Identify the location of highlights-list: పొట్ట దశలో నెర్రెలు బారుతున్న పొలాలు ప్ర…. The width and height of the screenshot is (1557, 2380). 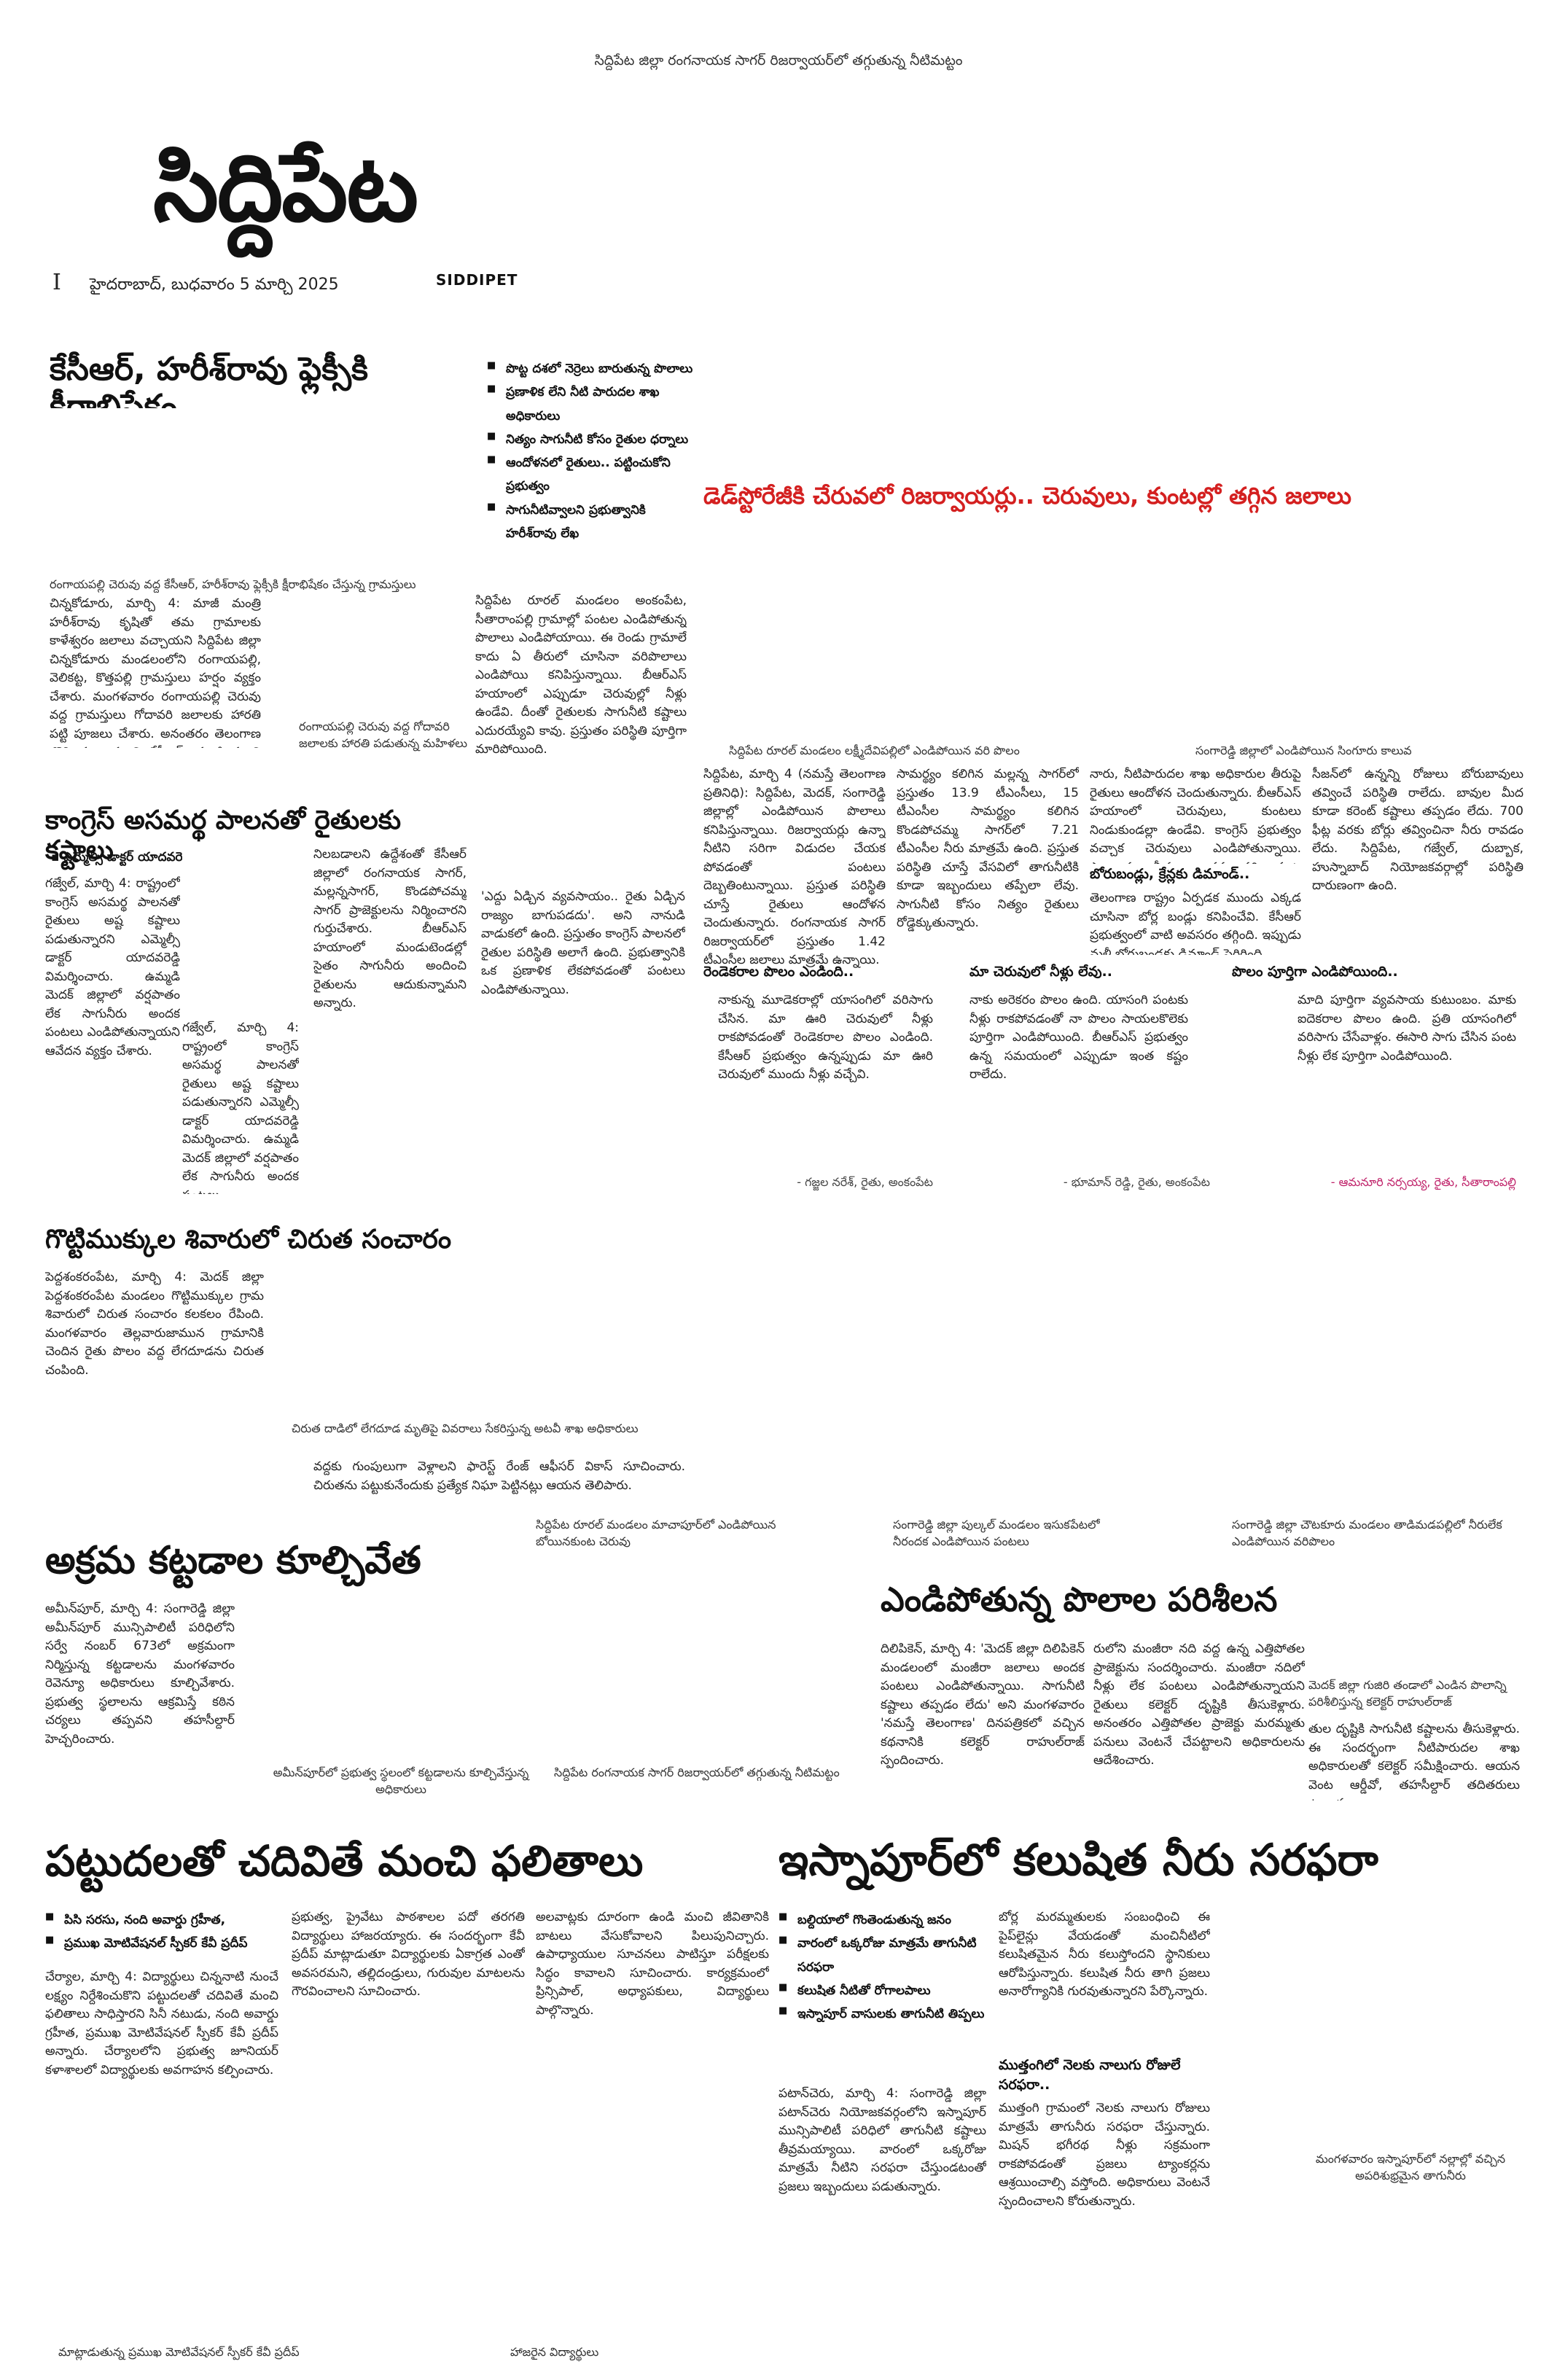
(592, 451).